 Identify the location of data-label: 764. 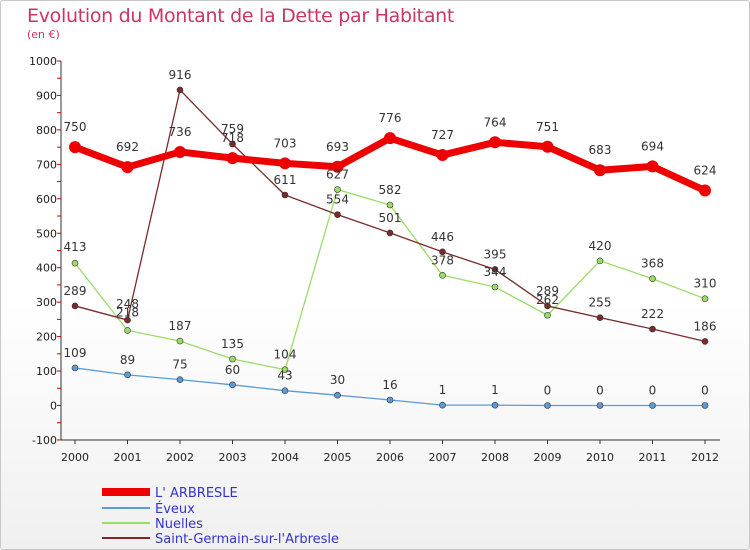
(495, 122).